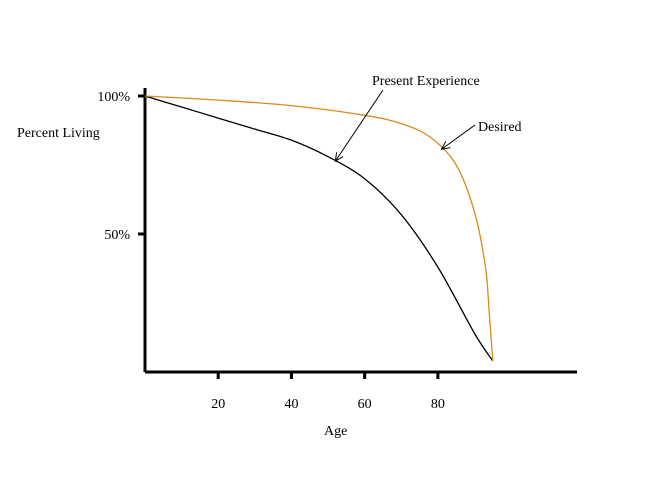 This screenshot has width=664, height=499. Describe the element at coordinates (365, 404) in the screenshot. I see `x-tick-label-60: 60` at that location.